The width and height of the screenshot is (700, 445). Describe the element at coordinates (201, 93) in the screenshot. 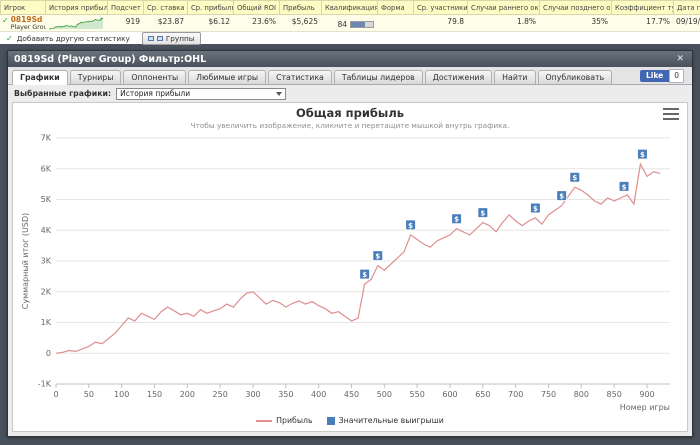

I see `graph-type-select: История прибыли` at that location.